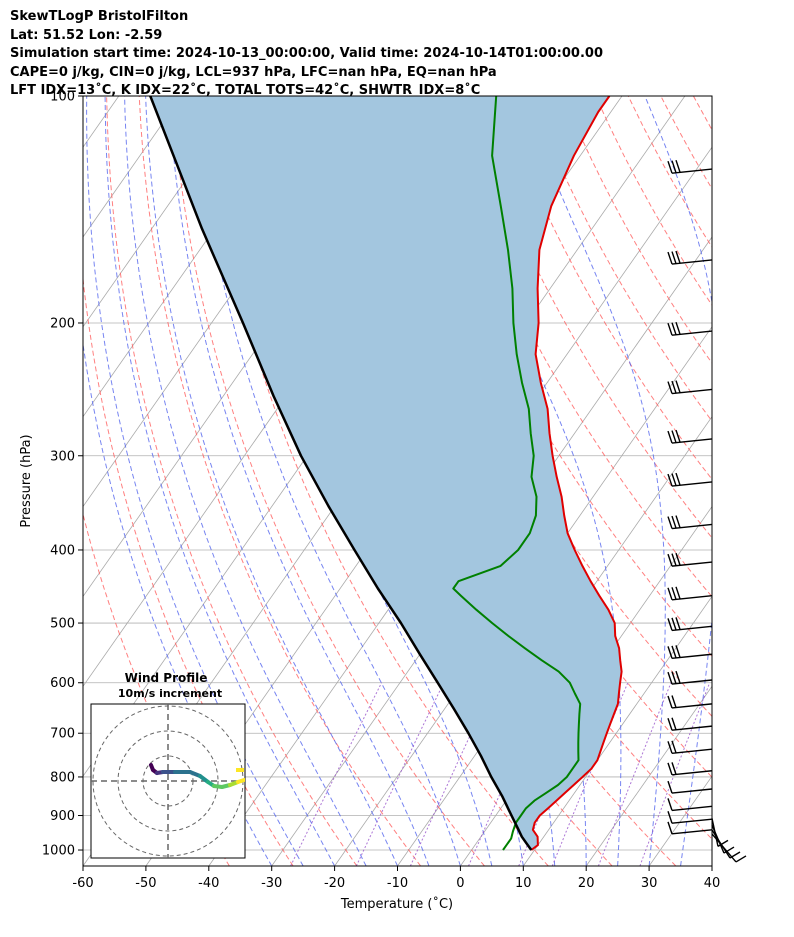 Image resolution: width=794 pixels, height=937 pixels. Describe the element at coordinates (26, 480) in the screenshot. I see `y-axis-label: Pressure (hPa)` at that location.